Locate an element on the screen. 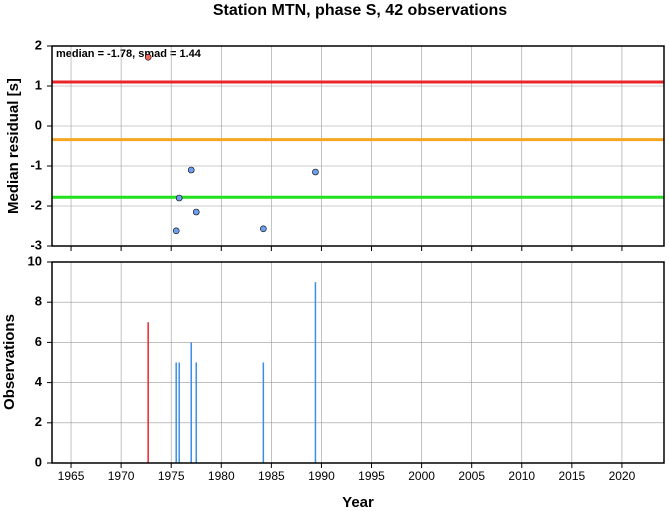 Image resolution: width=669 pixels, height=511 pixels. x-tick-label: 2005 is located at coordinates (471, 476).